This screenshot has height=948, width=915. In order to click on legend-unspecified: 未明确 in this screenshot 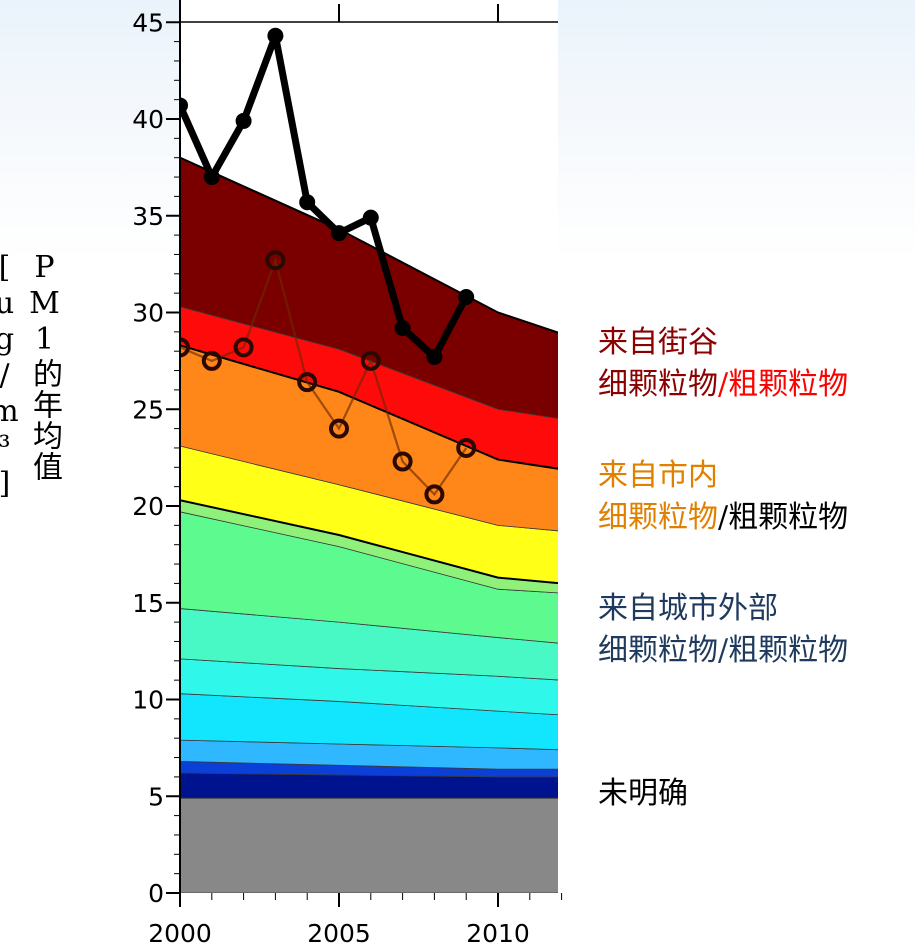, I will do `click(643, 794)`.